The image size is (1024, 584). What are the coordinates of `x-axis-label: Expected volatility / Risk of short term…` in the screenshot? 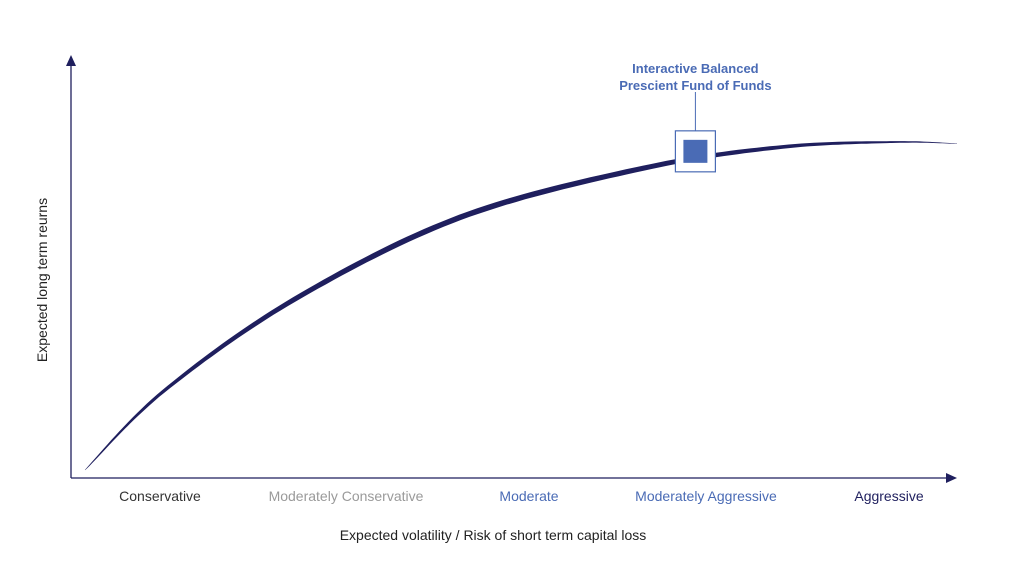 It's located at (493, 535).